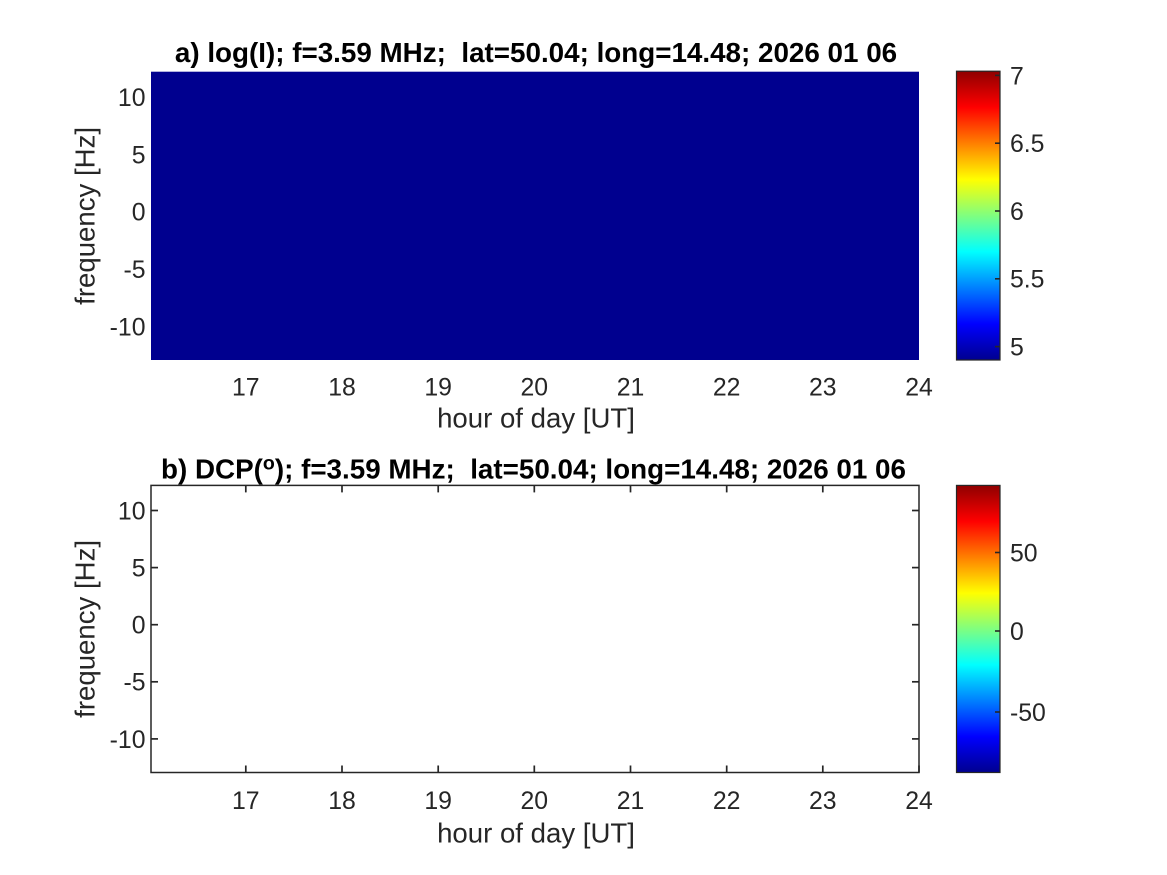 The width and height of the screenshot is (1167, 875). Describe the element at coordinates (1028, 713) in the screenshot. I see `svg-text: -50` at that location.